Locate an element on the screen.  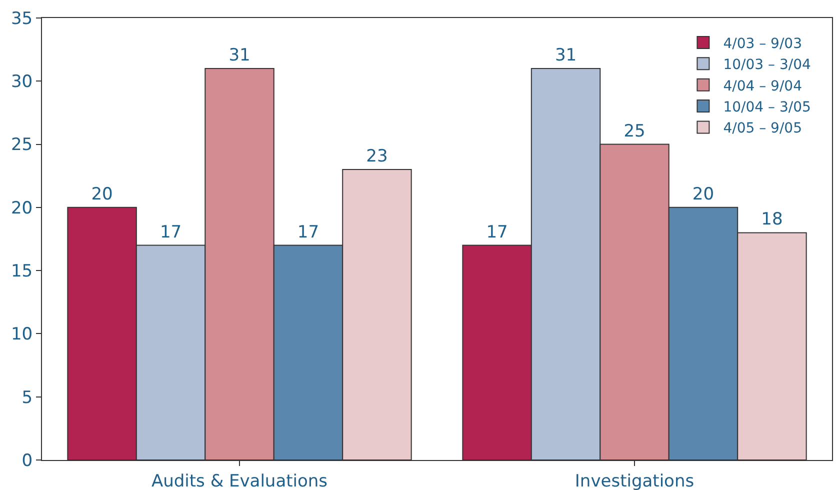
y-tick-label: 35 is located at coordinates (21, 18).